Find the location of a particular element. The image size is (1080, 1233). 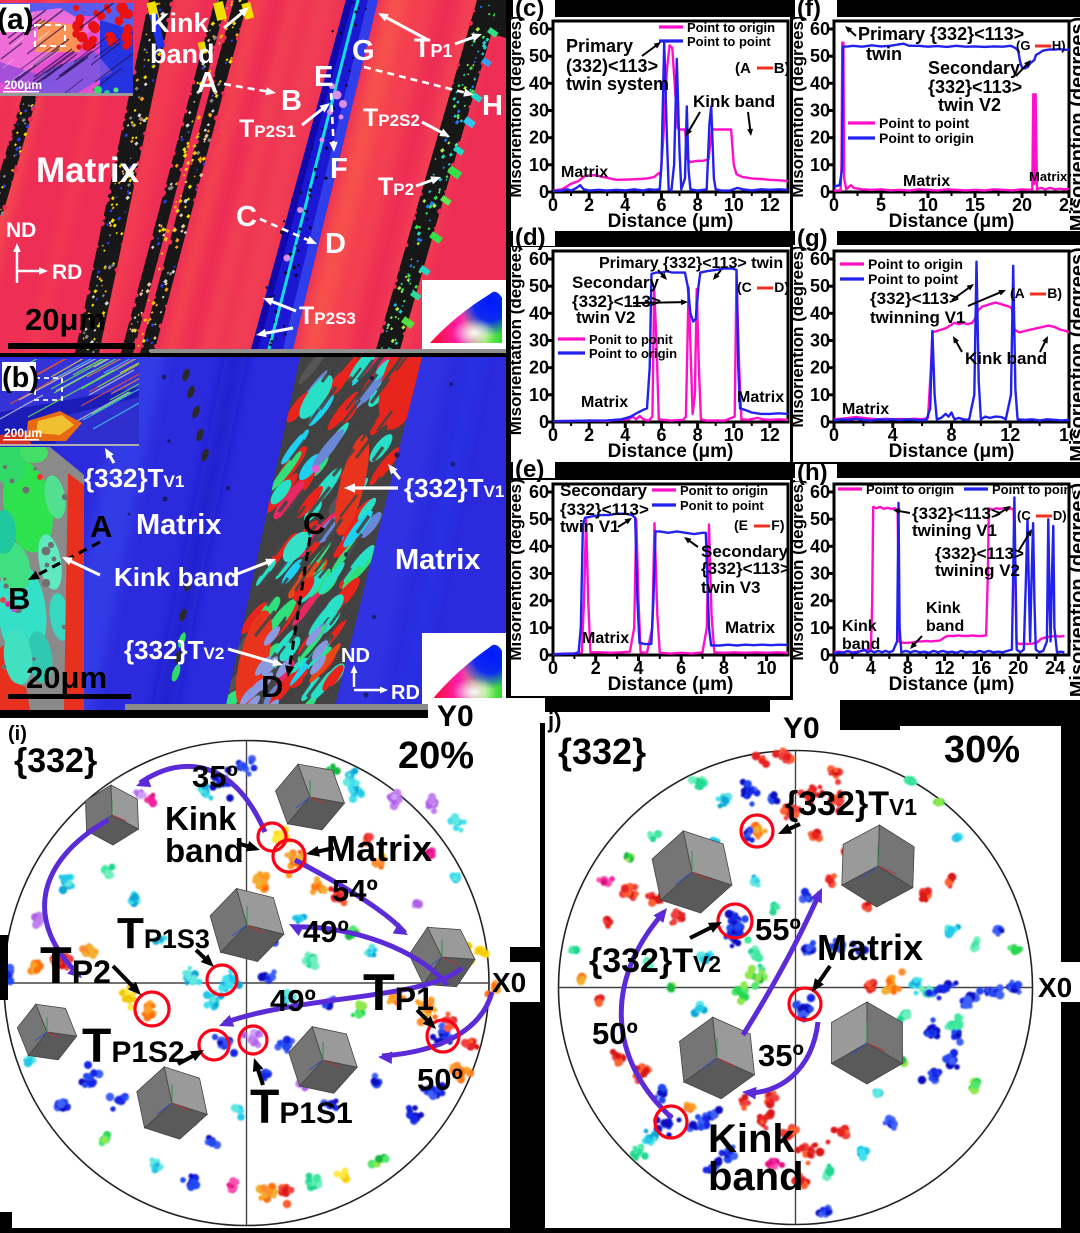

svg-text: TP2S3 is located at coordinates (327, 316).